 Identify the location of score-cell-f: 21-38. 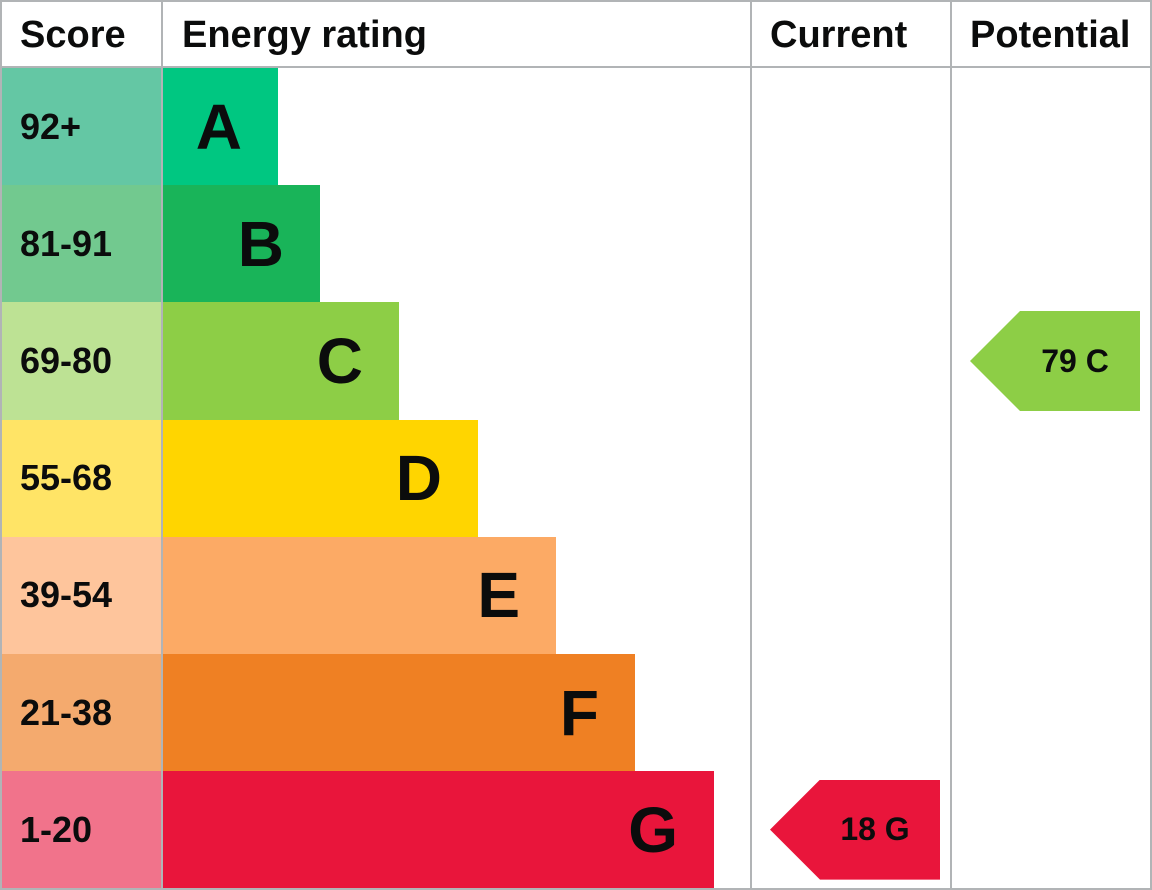
(82, 713).